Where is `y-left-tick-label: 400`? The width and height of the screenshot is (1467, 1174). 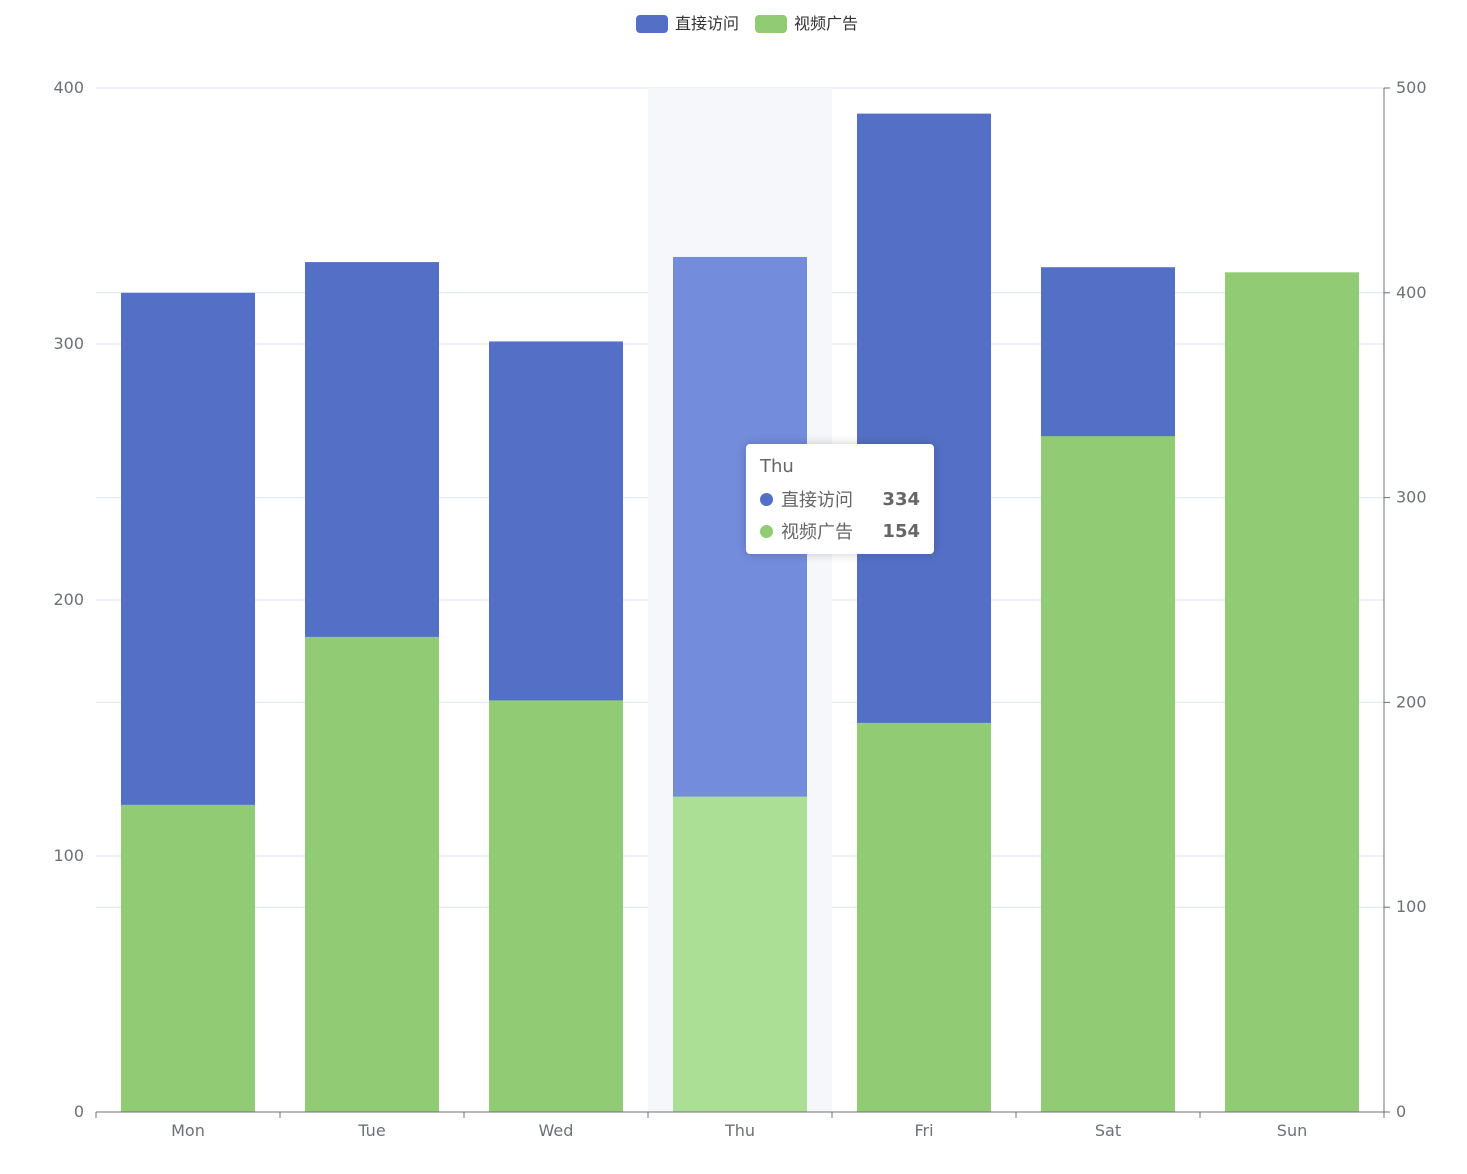
y-left-tick-label: 400 is located at coordinates (68, 87).